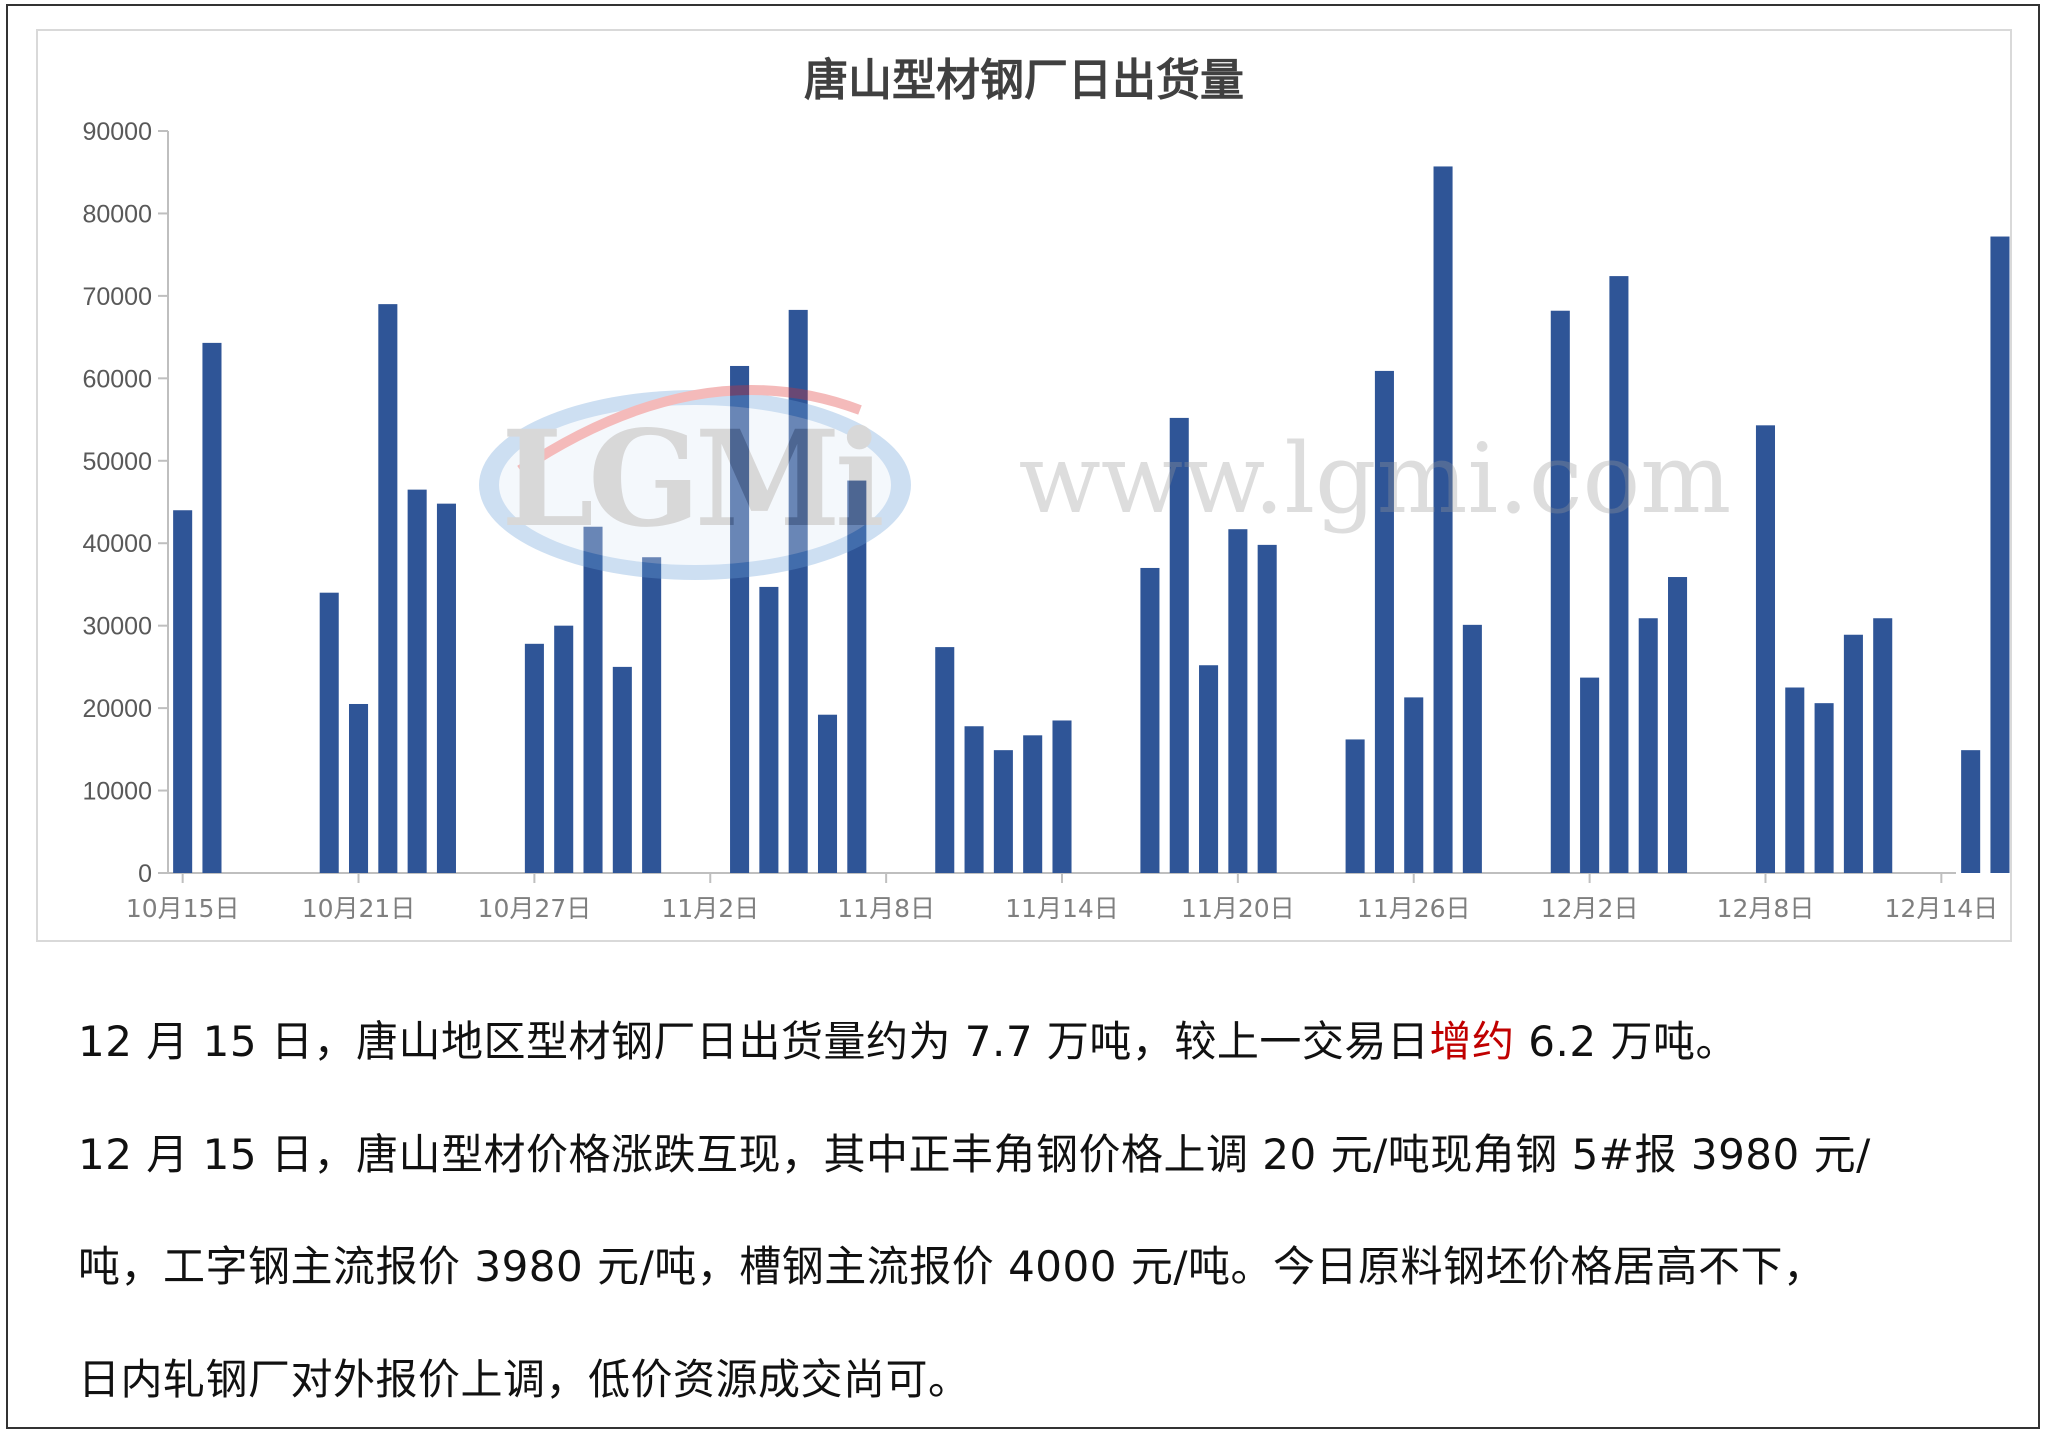 The height and width of the screenshot is (1433, 2048). What do you see at coordinates (1472, 1041) in the screenshot?
I see `summary-highlight: 增约` at bounding box center [1472, 1041].